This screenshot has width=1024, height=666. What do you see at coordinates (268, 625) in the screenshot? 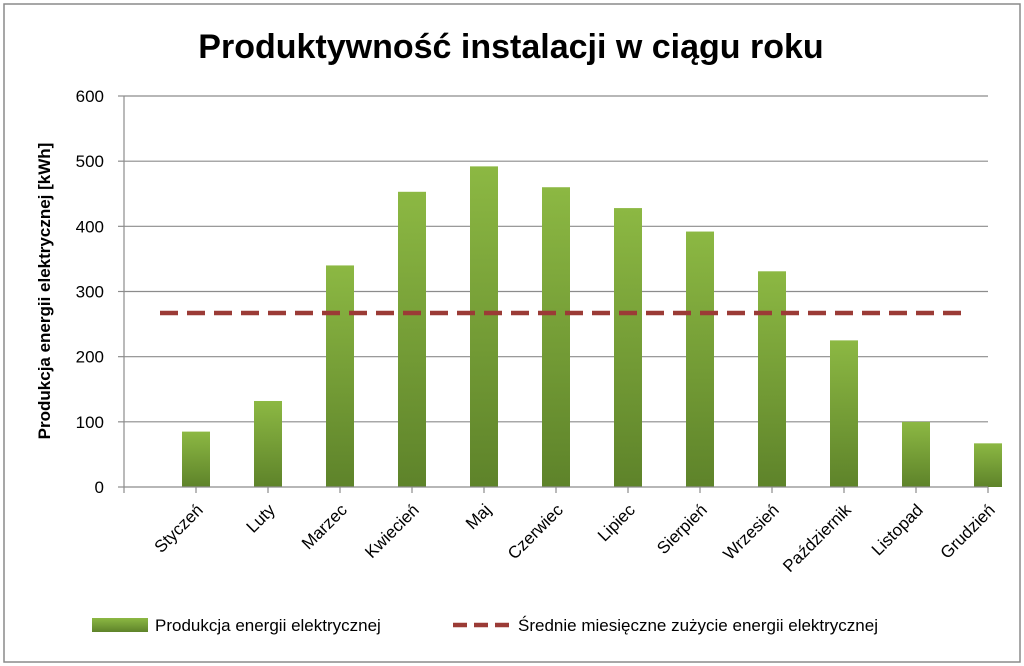
I see `legend-label-bars: Produkcja energii elektrycznej` at bounding box center [268, 625].